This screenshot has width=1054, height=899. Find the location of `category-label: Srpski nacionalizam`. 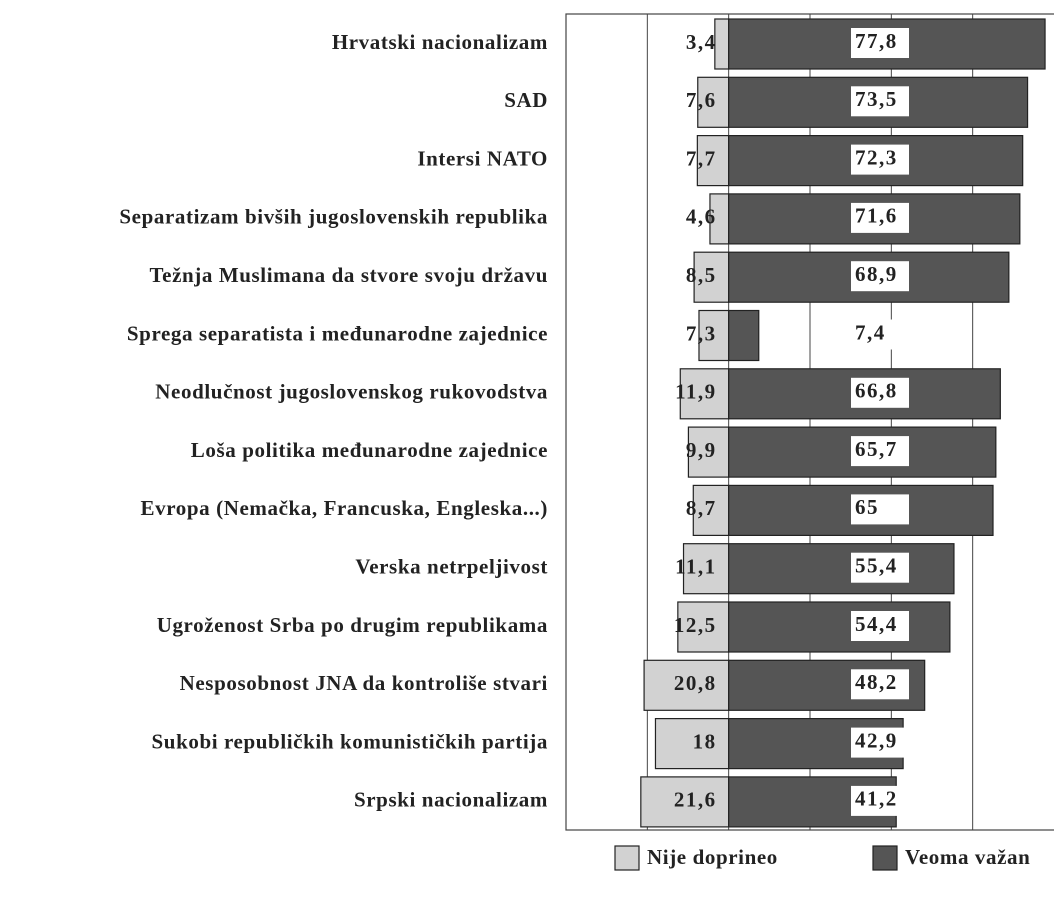

category-label: Srpski nacionalizam is located at coordinates (451, 800).